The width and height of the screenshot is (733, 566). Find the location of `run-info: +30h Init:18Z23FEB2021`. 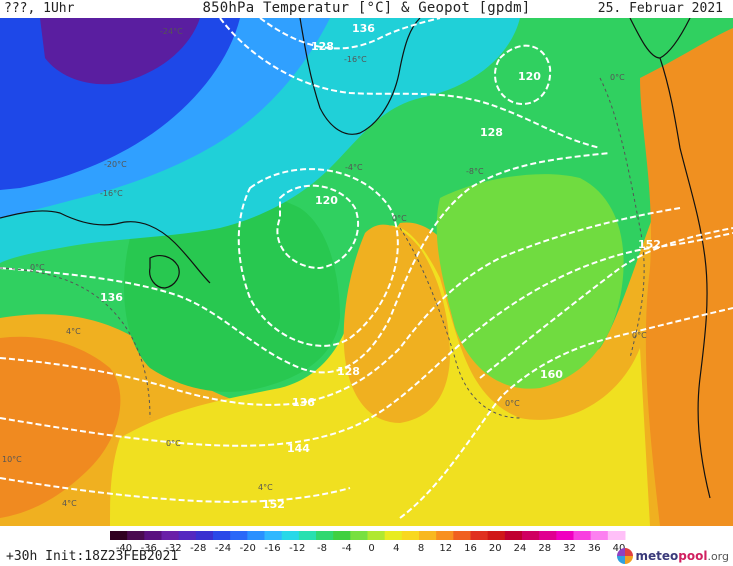

run-info: +30h Init:18Z23FEB2021 is located at coordinates (92, 556).